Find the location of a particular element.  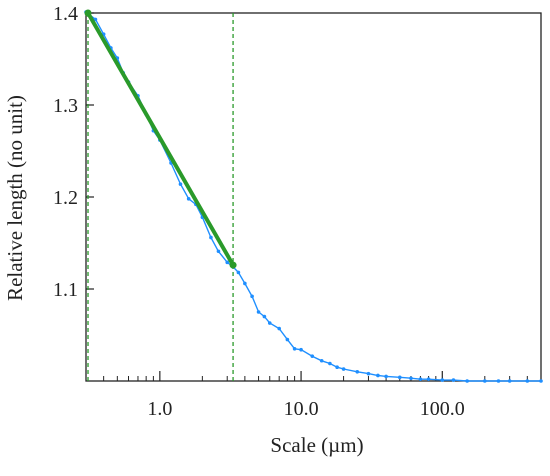

fit-line is located at coordinates (161, 139).